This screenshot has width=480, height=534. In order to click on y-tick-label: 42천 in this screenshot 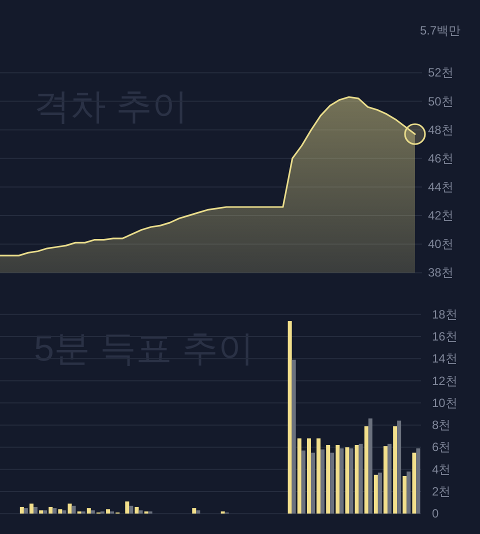, I will do `click(441, 215)`.